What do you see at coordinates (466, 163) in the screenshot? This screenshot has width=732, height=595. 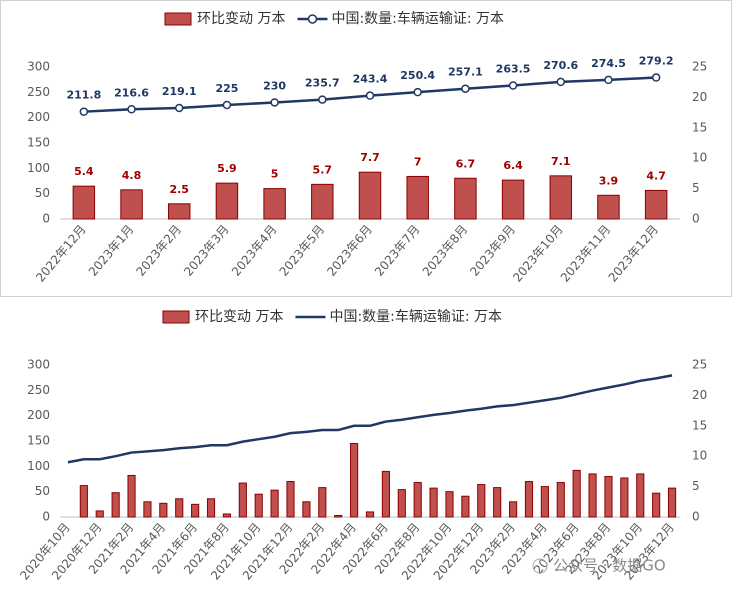 I see `data-label: 6.7` at bounding box center [466, 163].